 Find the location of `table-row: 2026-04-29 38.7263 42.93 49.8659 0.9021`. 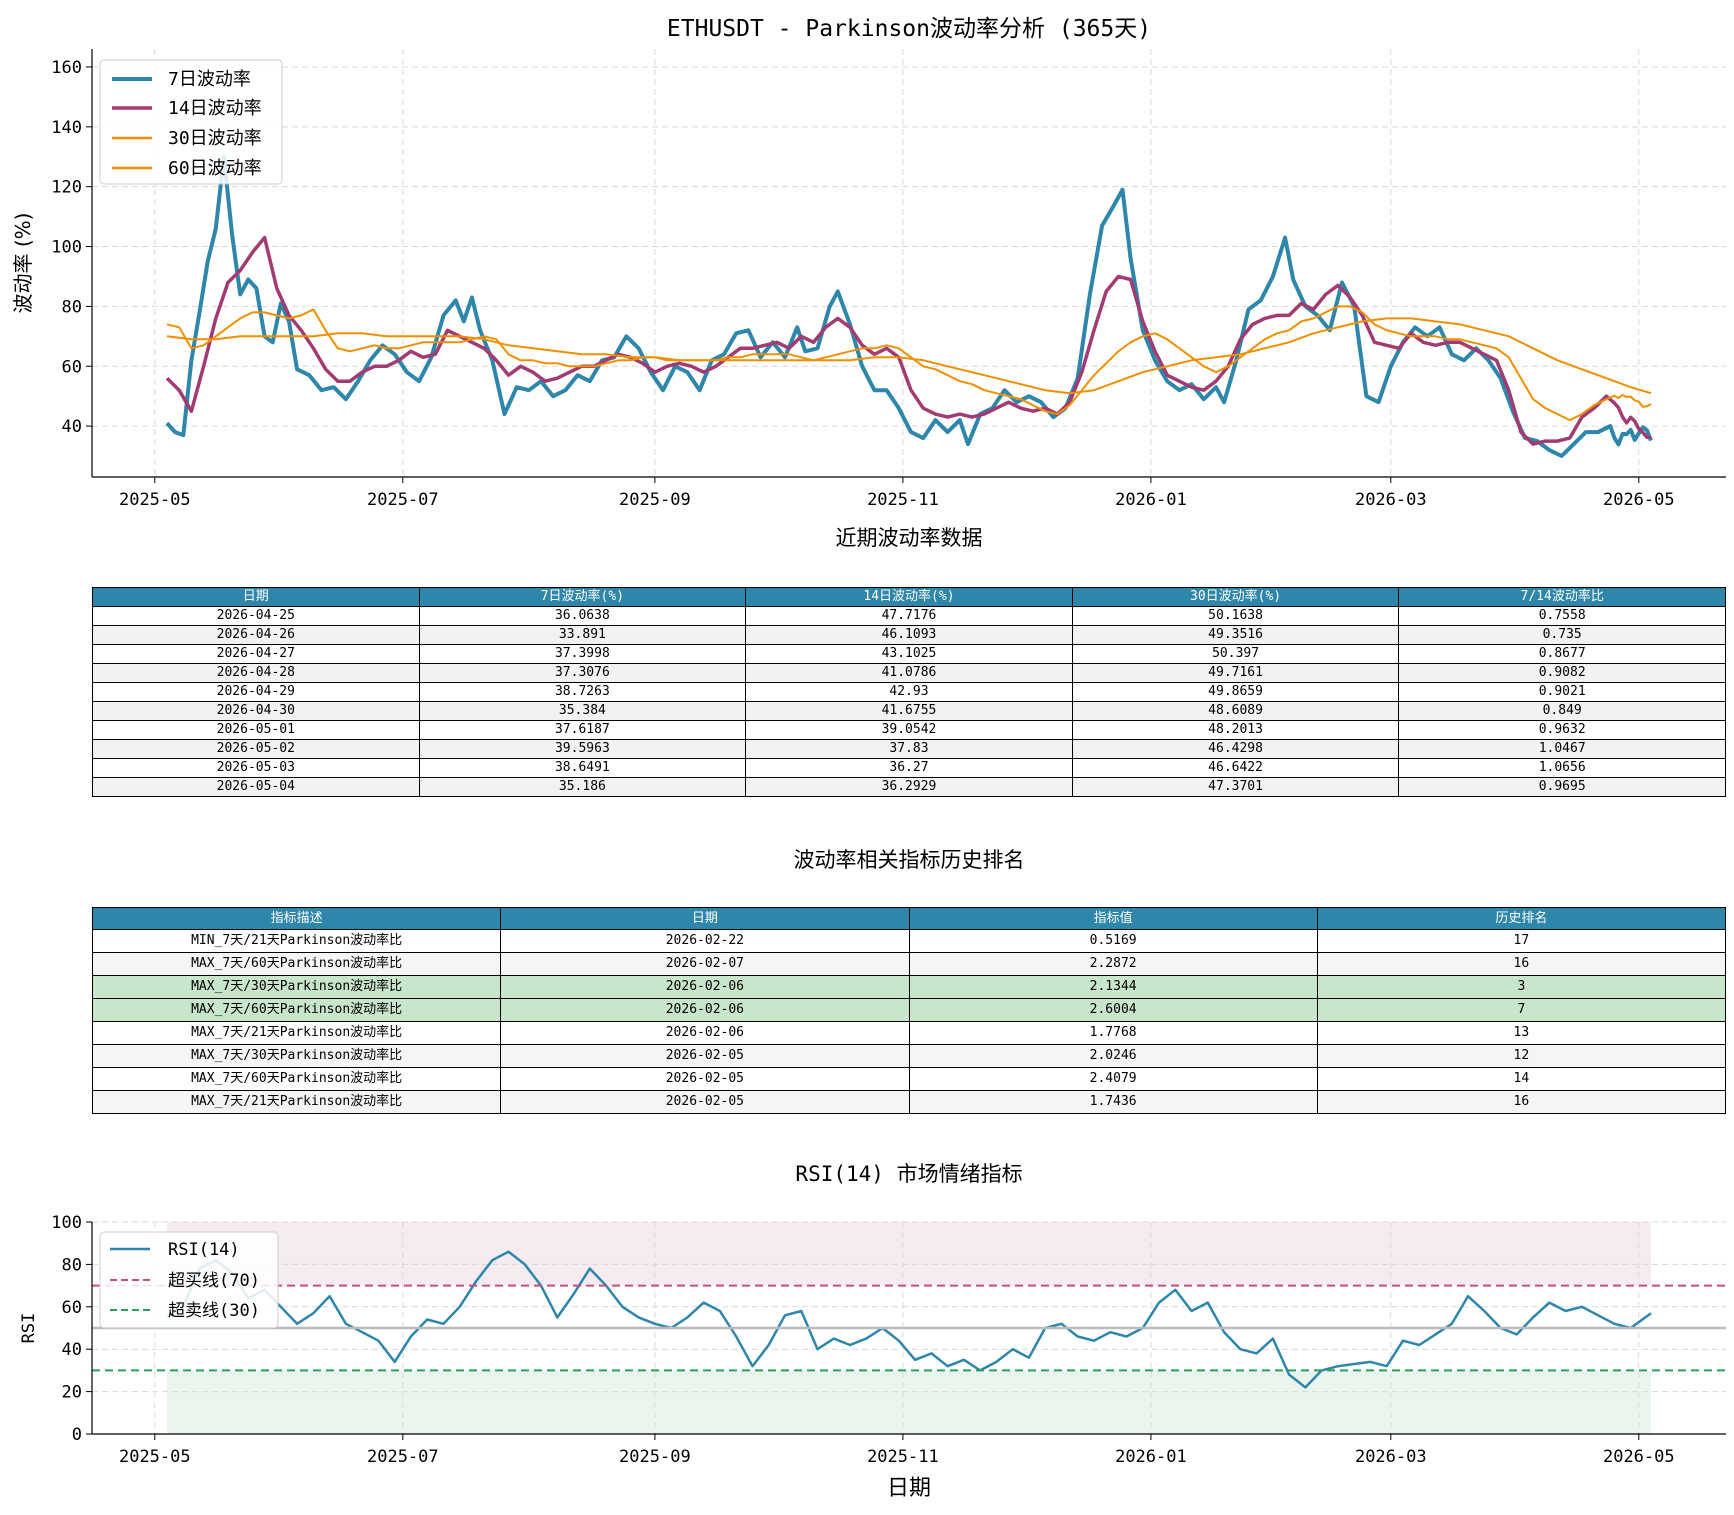

table-row: 2026-04-29 38.7263 42.93 49.8659 0.9021 is located at coordinates (909, 692).